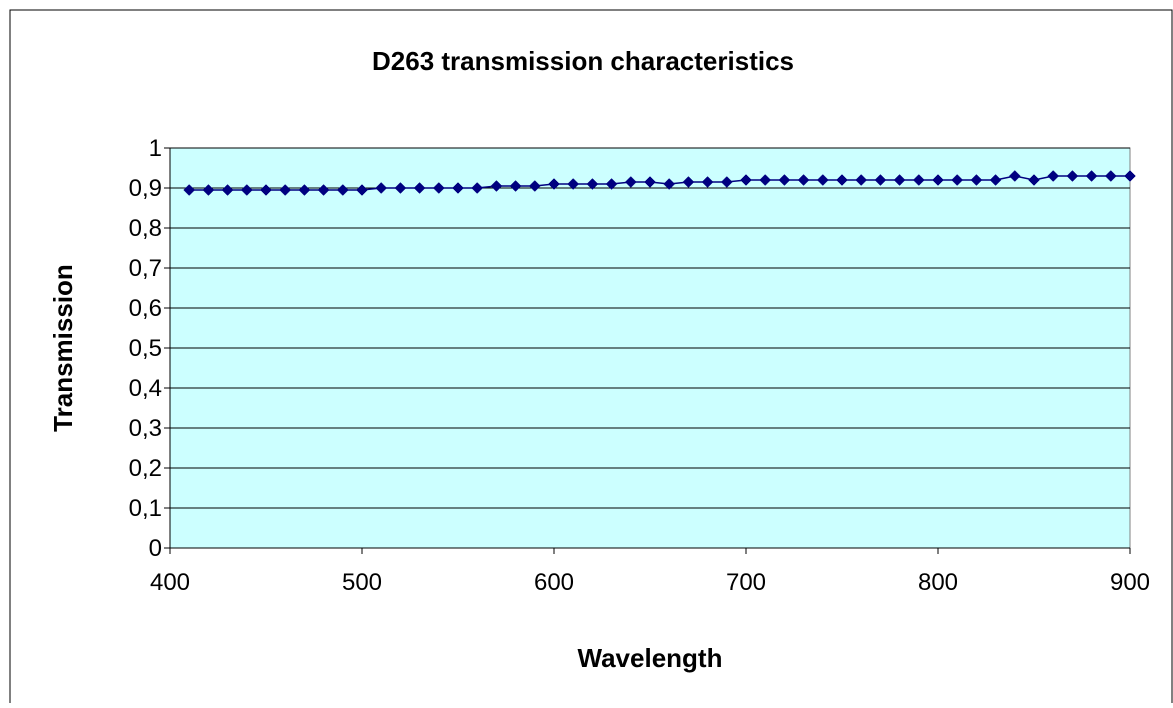  Describe the element at coordinates (63, 348) in the screenshot. I see `y-axis-label: Transmission` at that location.